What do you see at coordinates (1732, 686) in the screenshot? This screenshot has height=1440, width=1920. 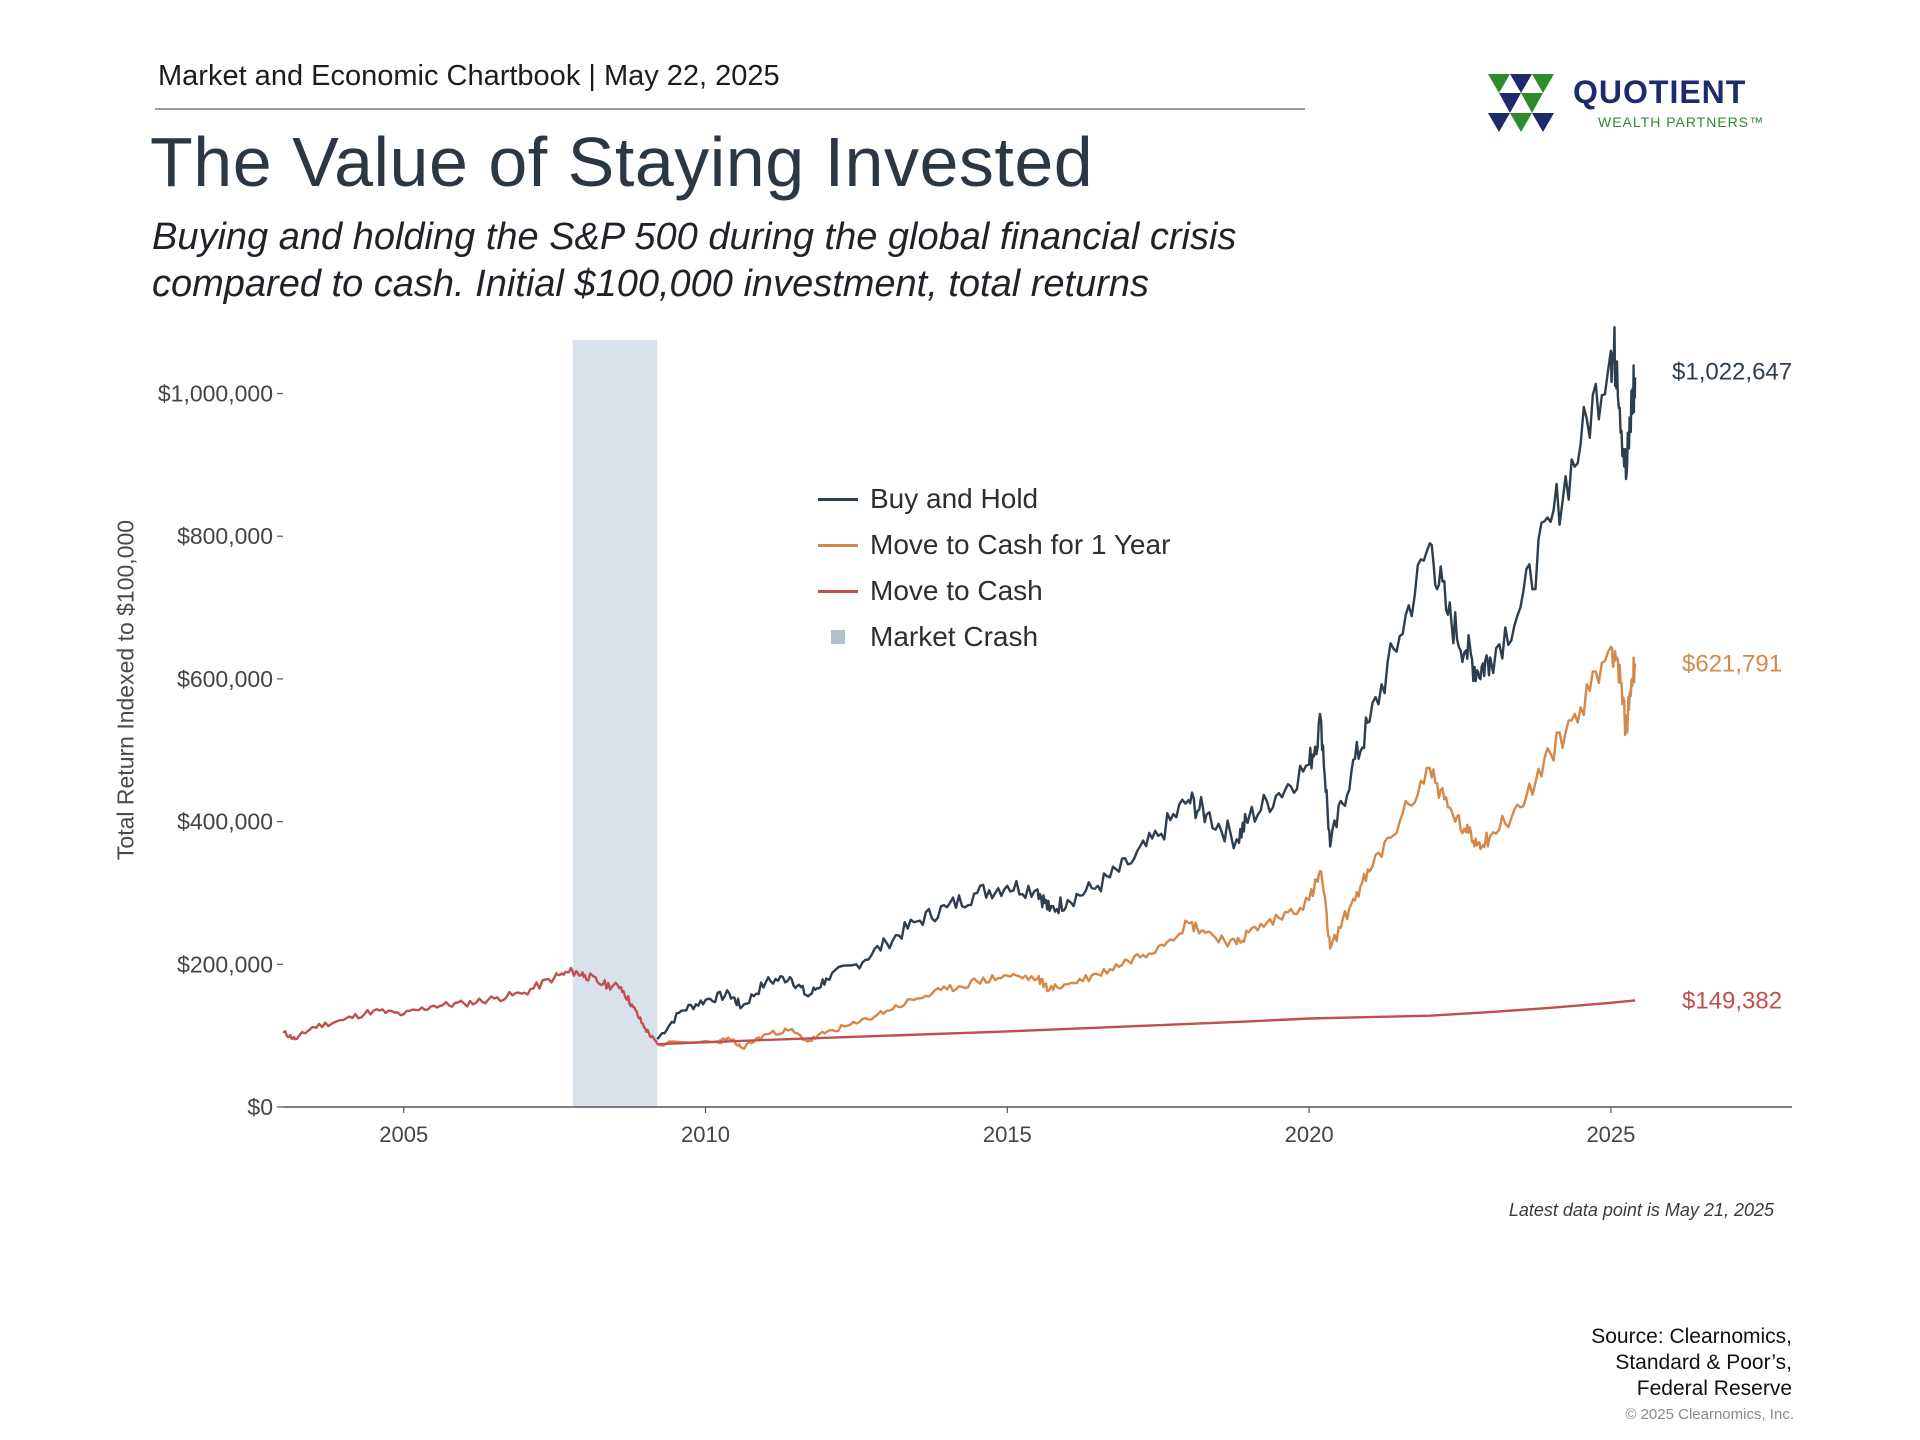 I see `end-labels-group: $1,022,647 $621,791 $149,382` at bounding box center [1732, 686].